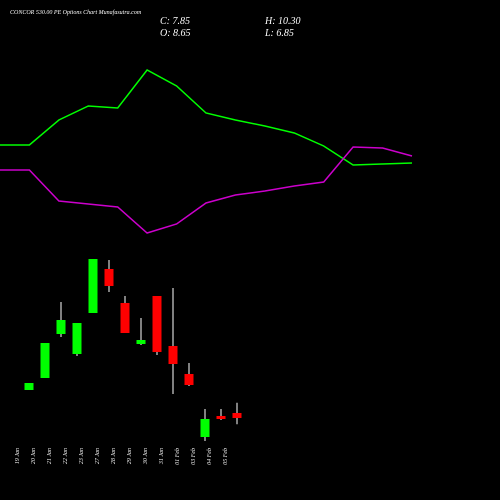 The height and width of the screenshot is (500, 500). I want to click on x-tick-label: 04 Feb, so click(209, 456).